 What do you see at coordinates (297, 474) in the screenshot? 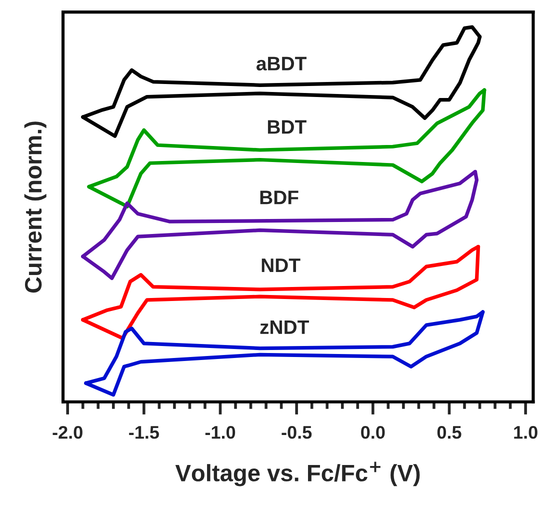
I see `x-axis-title: Voltage vs. Fc/Fc$^{+}$ (V)` at bounding box center [297, 474].